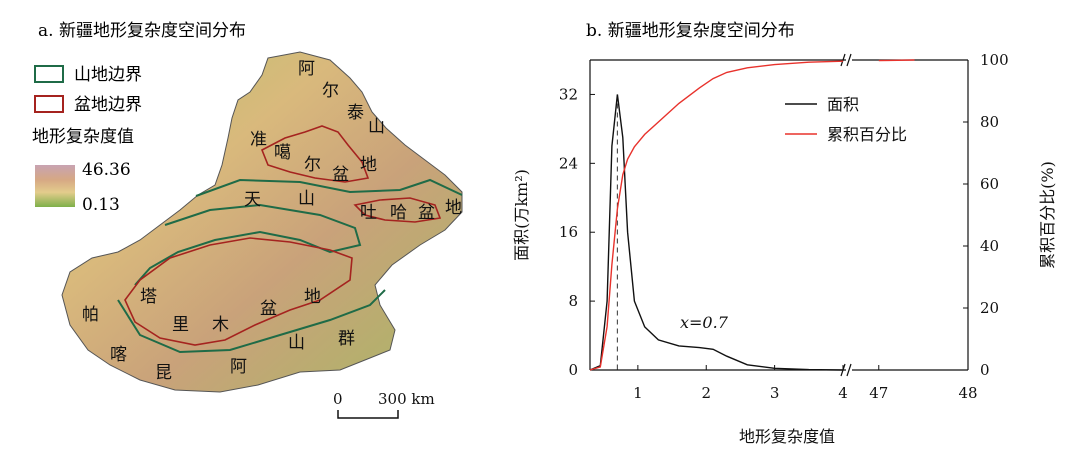 Image resolution: width=1069 pixels, height=464 pixels. What do you see at coordinates (638, 393) in the screenshot?
I see `x-tick-label: 1` at bounding box center [638, 393].